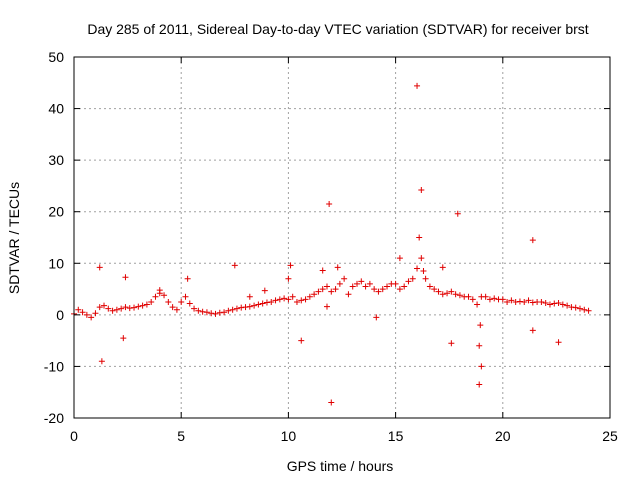 This screenshot has height=480, width=640. Describe the element at coordinates (56, 263) in the screenshot. I see `y-tick-label: 10` at that location.